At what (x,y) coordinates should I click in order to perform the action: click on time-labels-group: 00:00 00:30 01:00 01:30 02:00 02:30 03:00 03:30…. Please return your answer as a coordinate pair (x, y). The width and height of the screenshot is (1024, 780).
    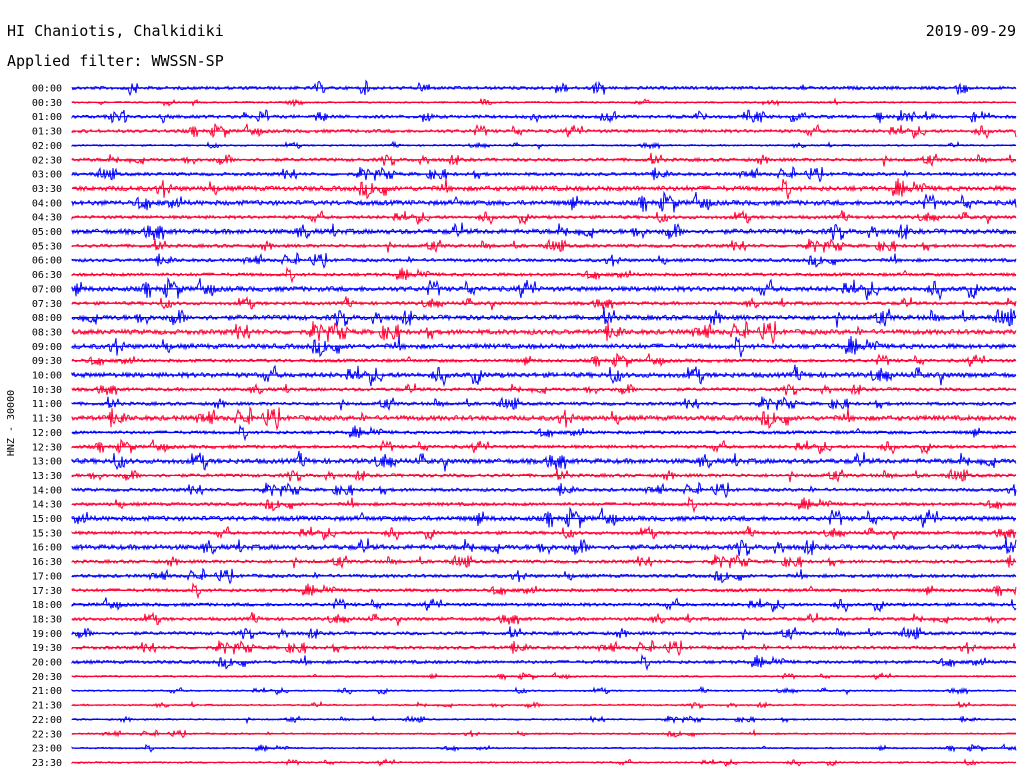
    Looking at the image, I should click on (47, 426).